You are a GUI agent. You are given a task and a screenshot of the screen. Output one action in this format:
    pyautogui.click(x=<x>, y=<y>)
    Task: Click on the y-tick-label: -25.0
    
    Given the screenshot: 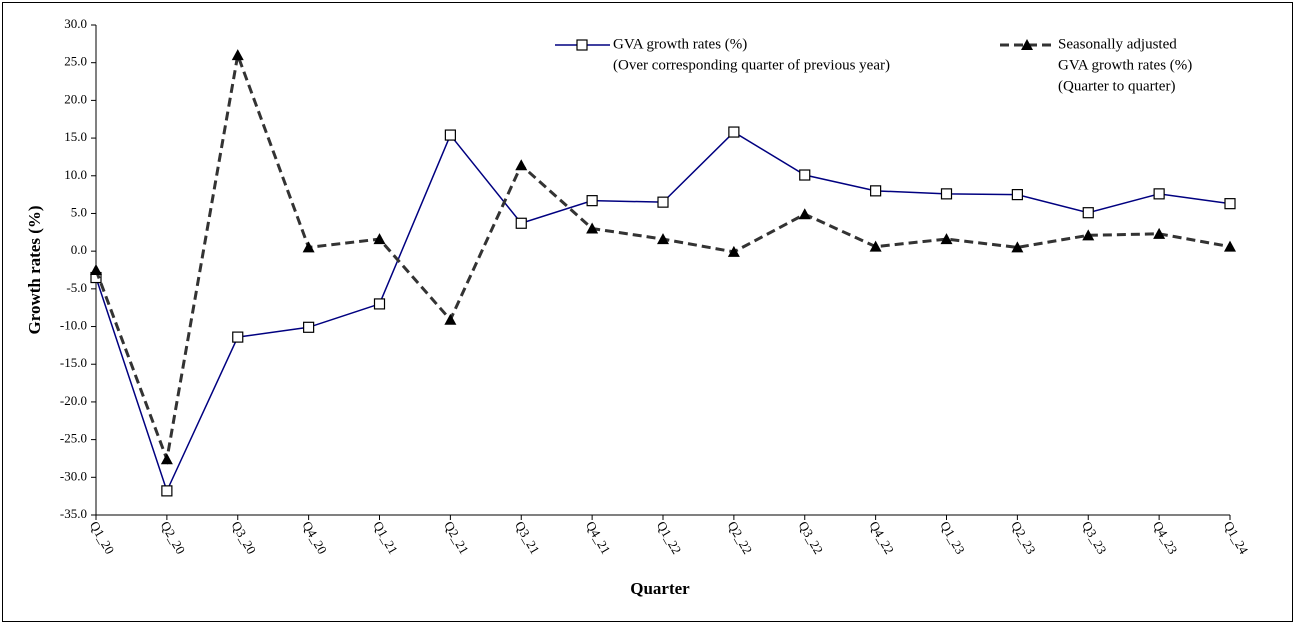 What is the action you would take?
    pyautogui.click(x=73, y=438)
    